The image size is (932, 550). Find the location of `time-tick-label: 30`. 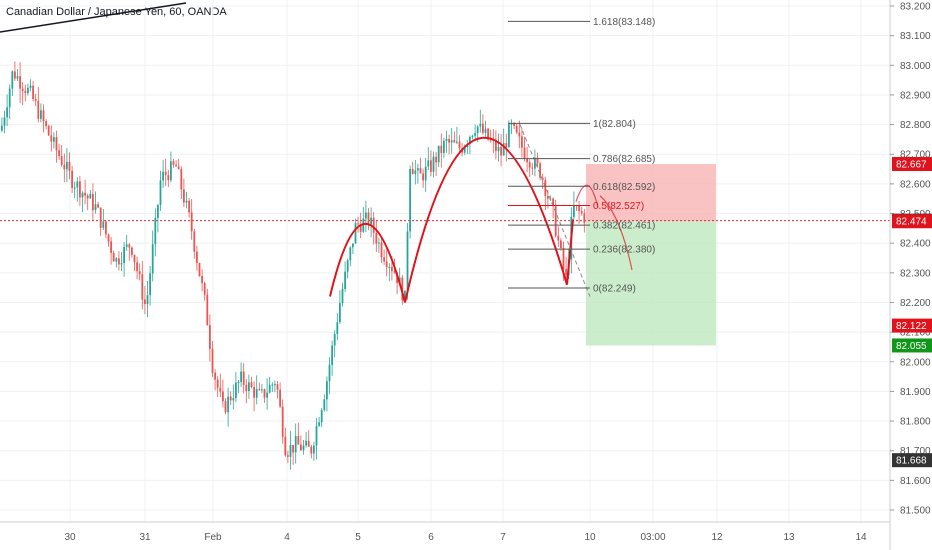

time-tick-label: 30 is located at coordinates (70, 537).